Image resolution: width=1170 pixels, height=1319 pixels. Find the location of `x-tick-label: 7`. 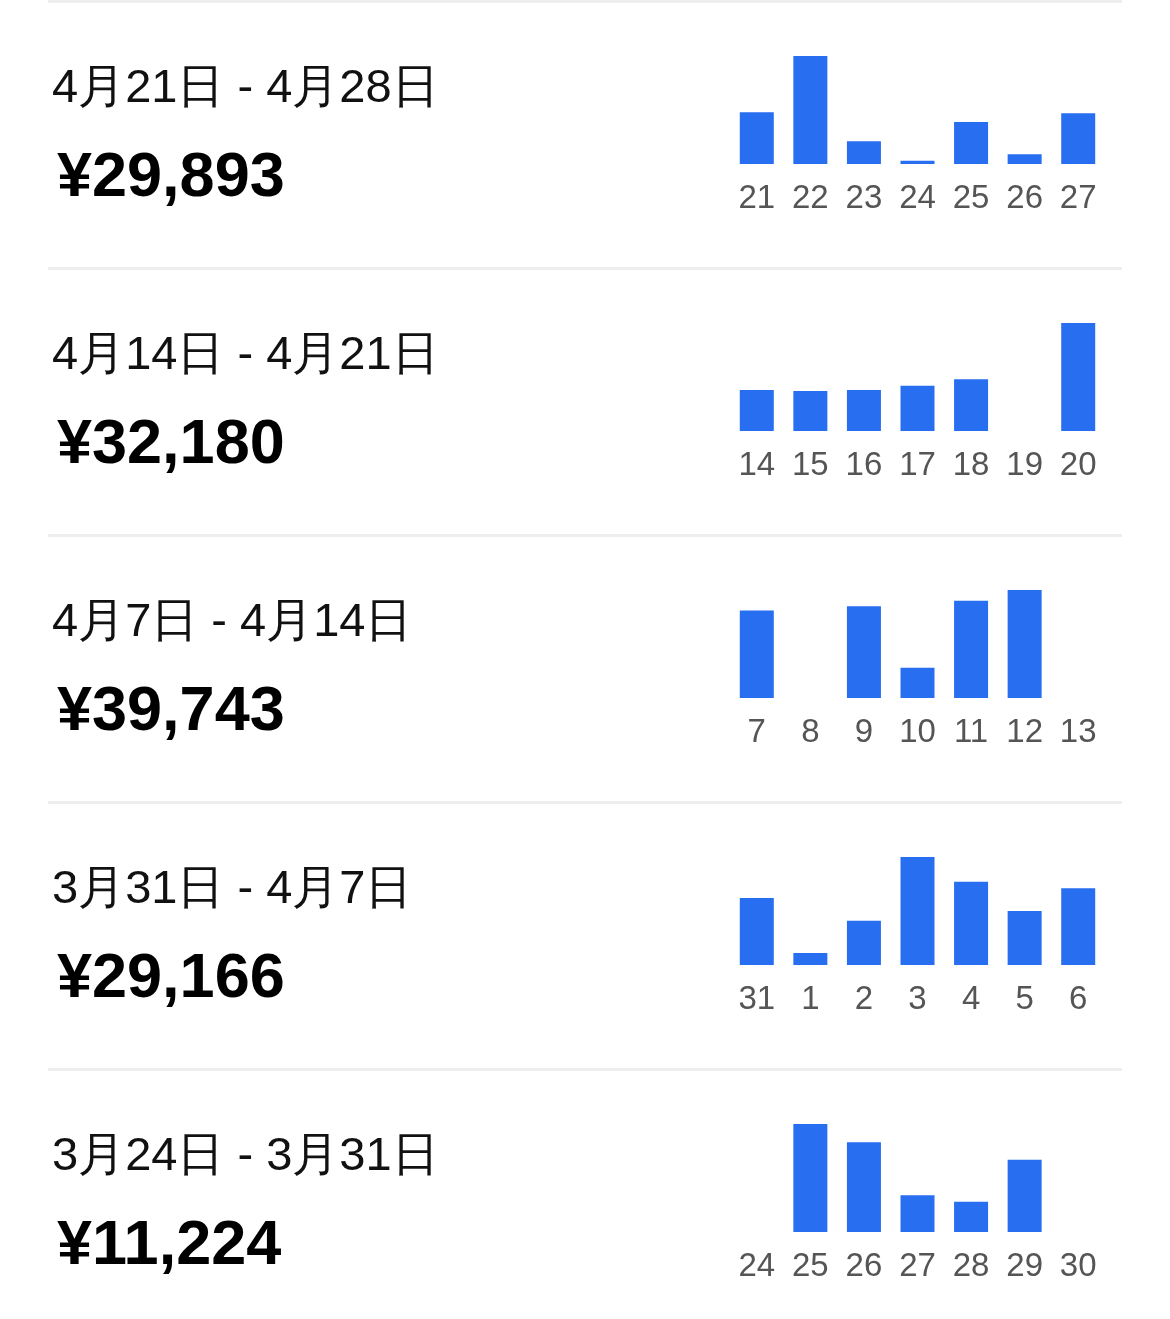

x-tick-label: 7 is located at coordinates (756, 730).